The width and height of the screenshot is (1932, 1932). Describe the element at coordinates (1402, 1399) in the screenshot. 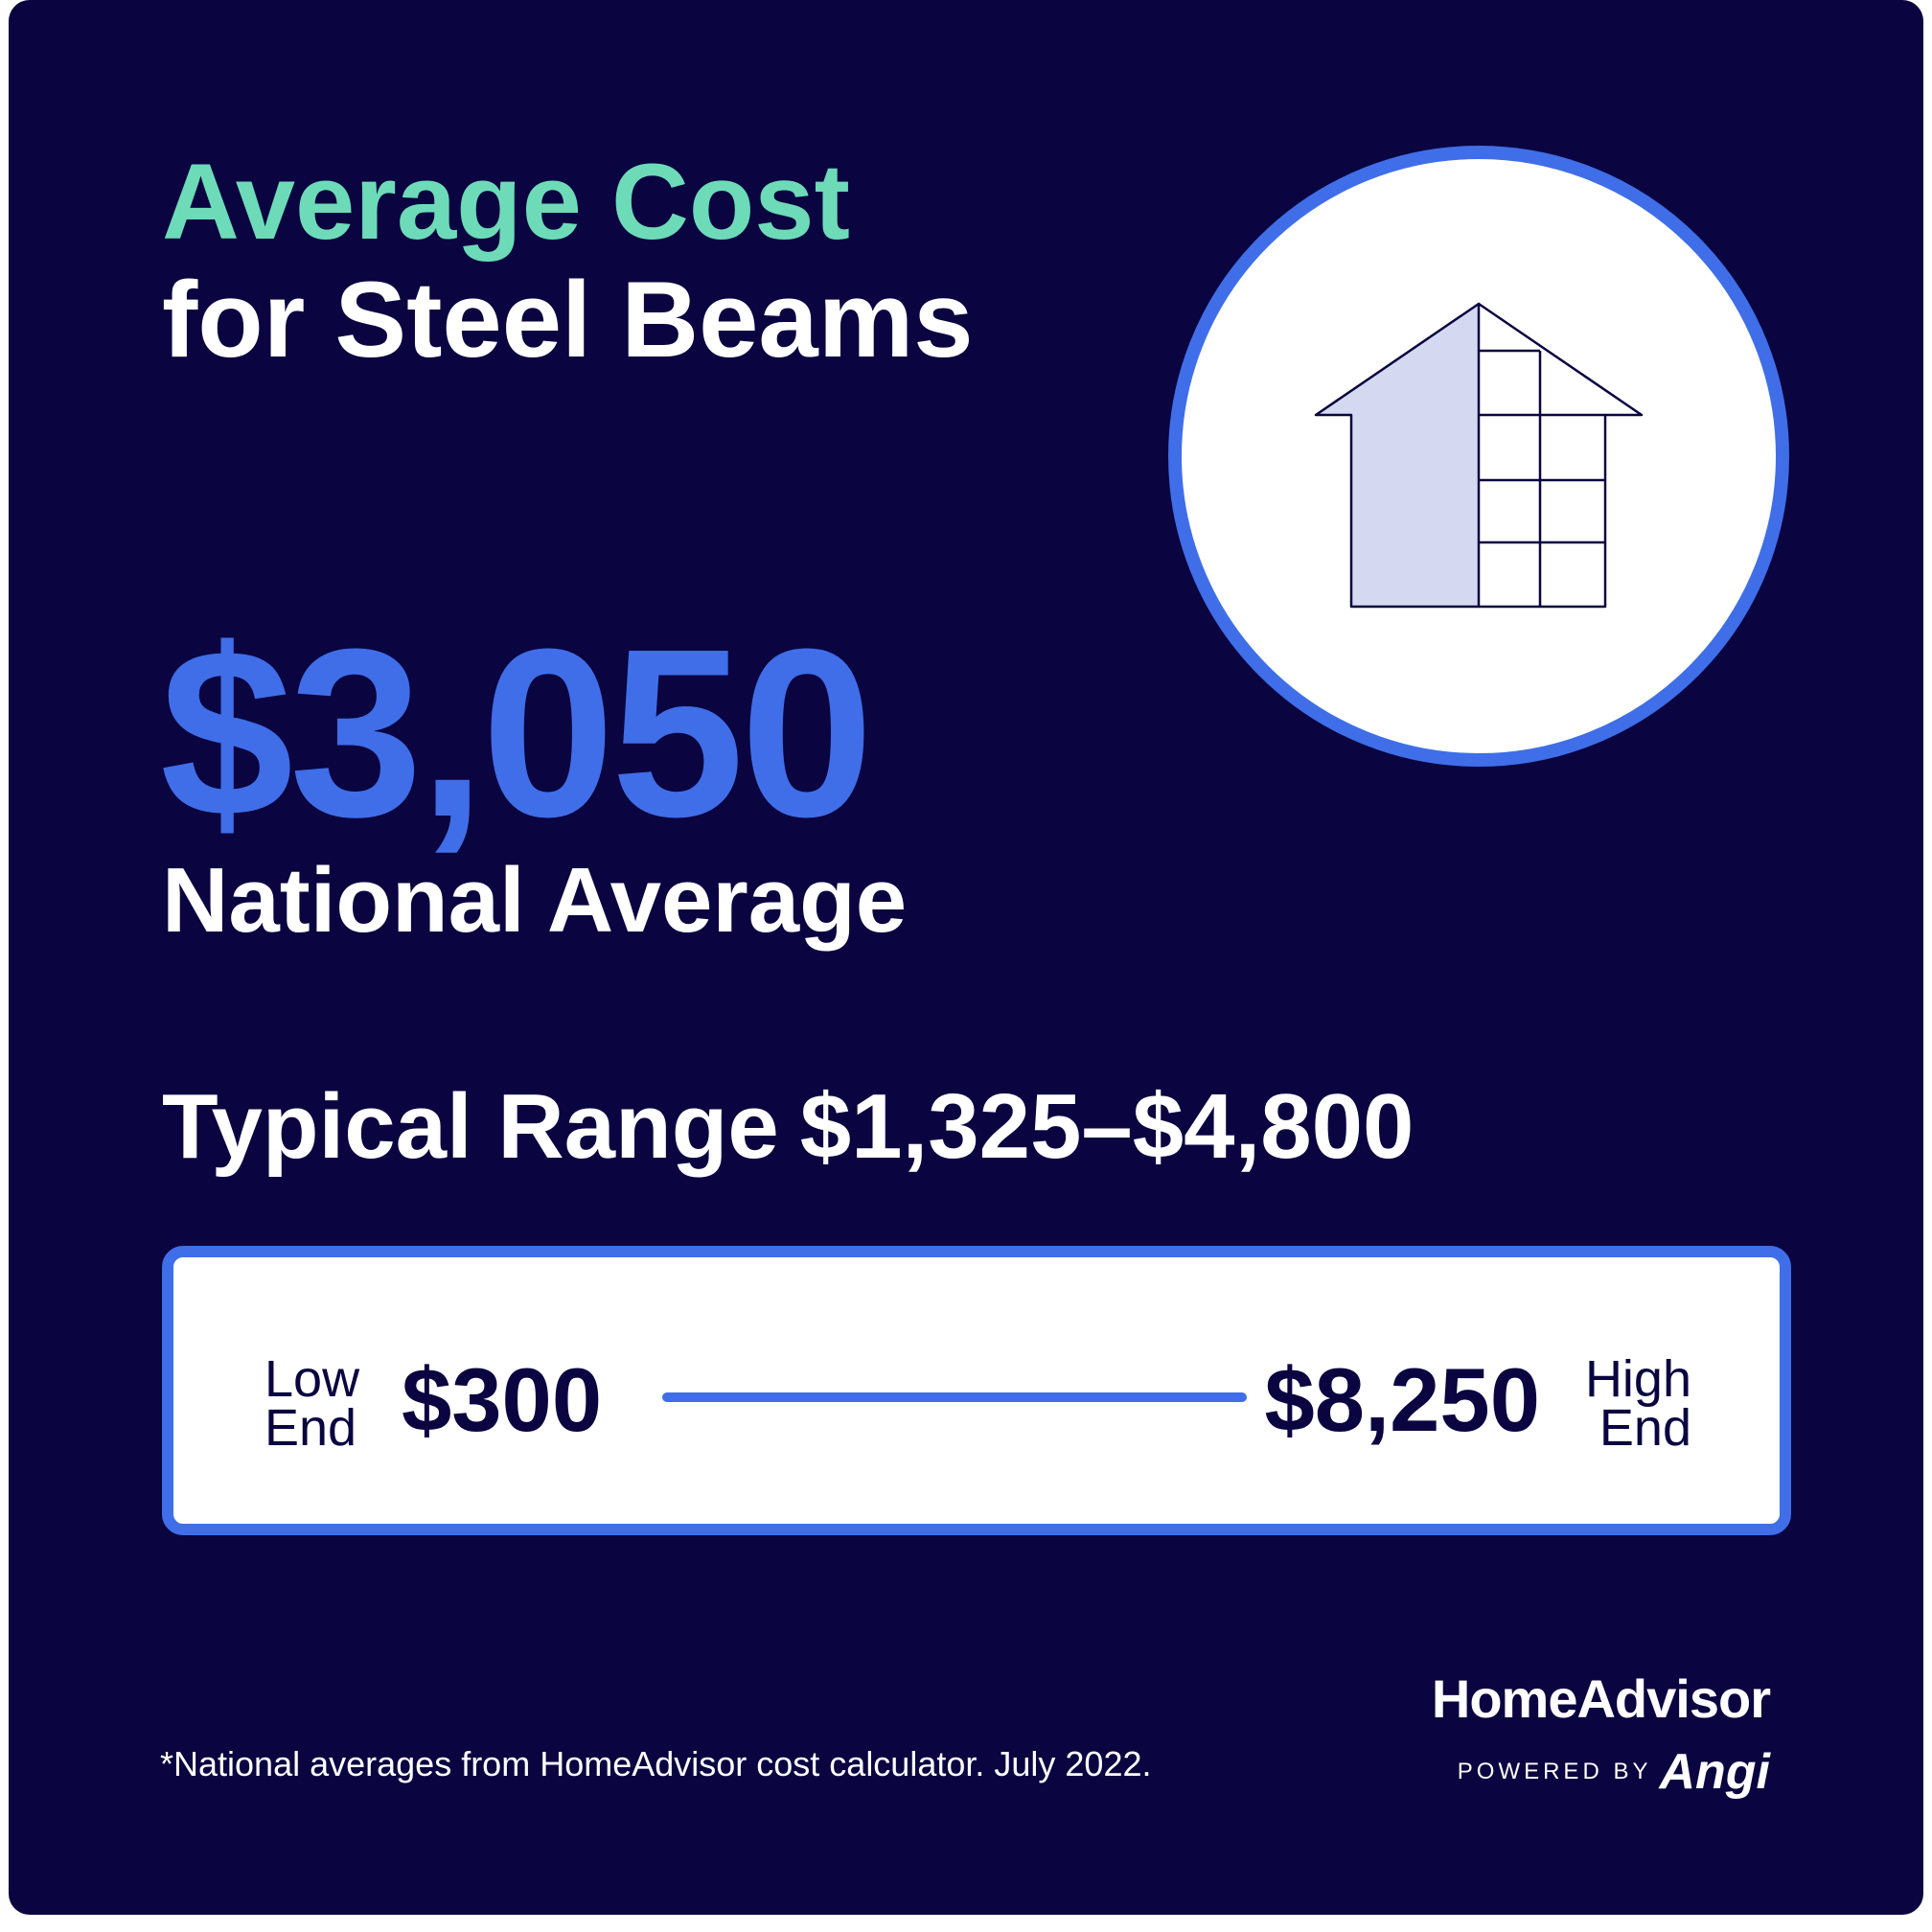

I see `high-end-value: $8,250` at that location.